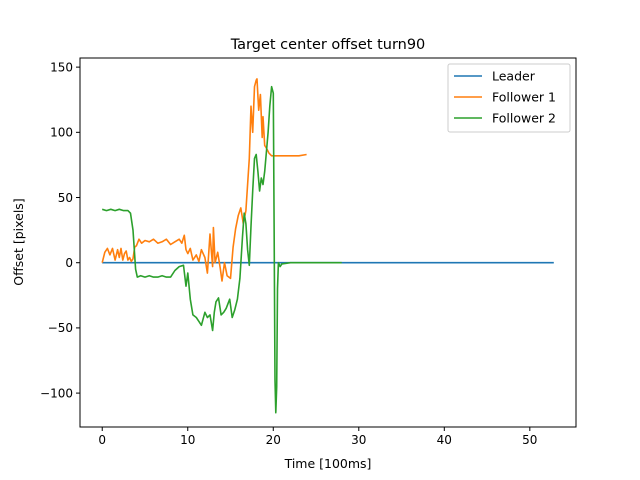 The image size is (640, 480). Describe the element at coordinates (61, 133) in the screenshot. I see `y-tick-label: 100` at that location.